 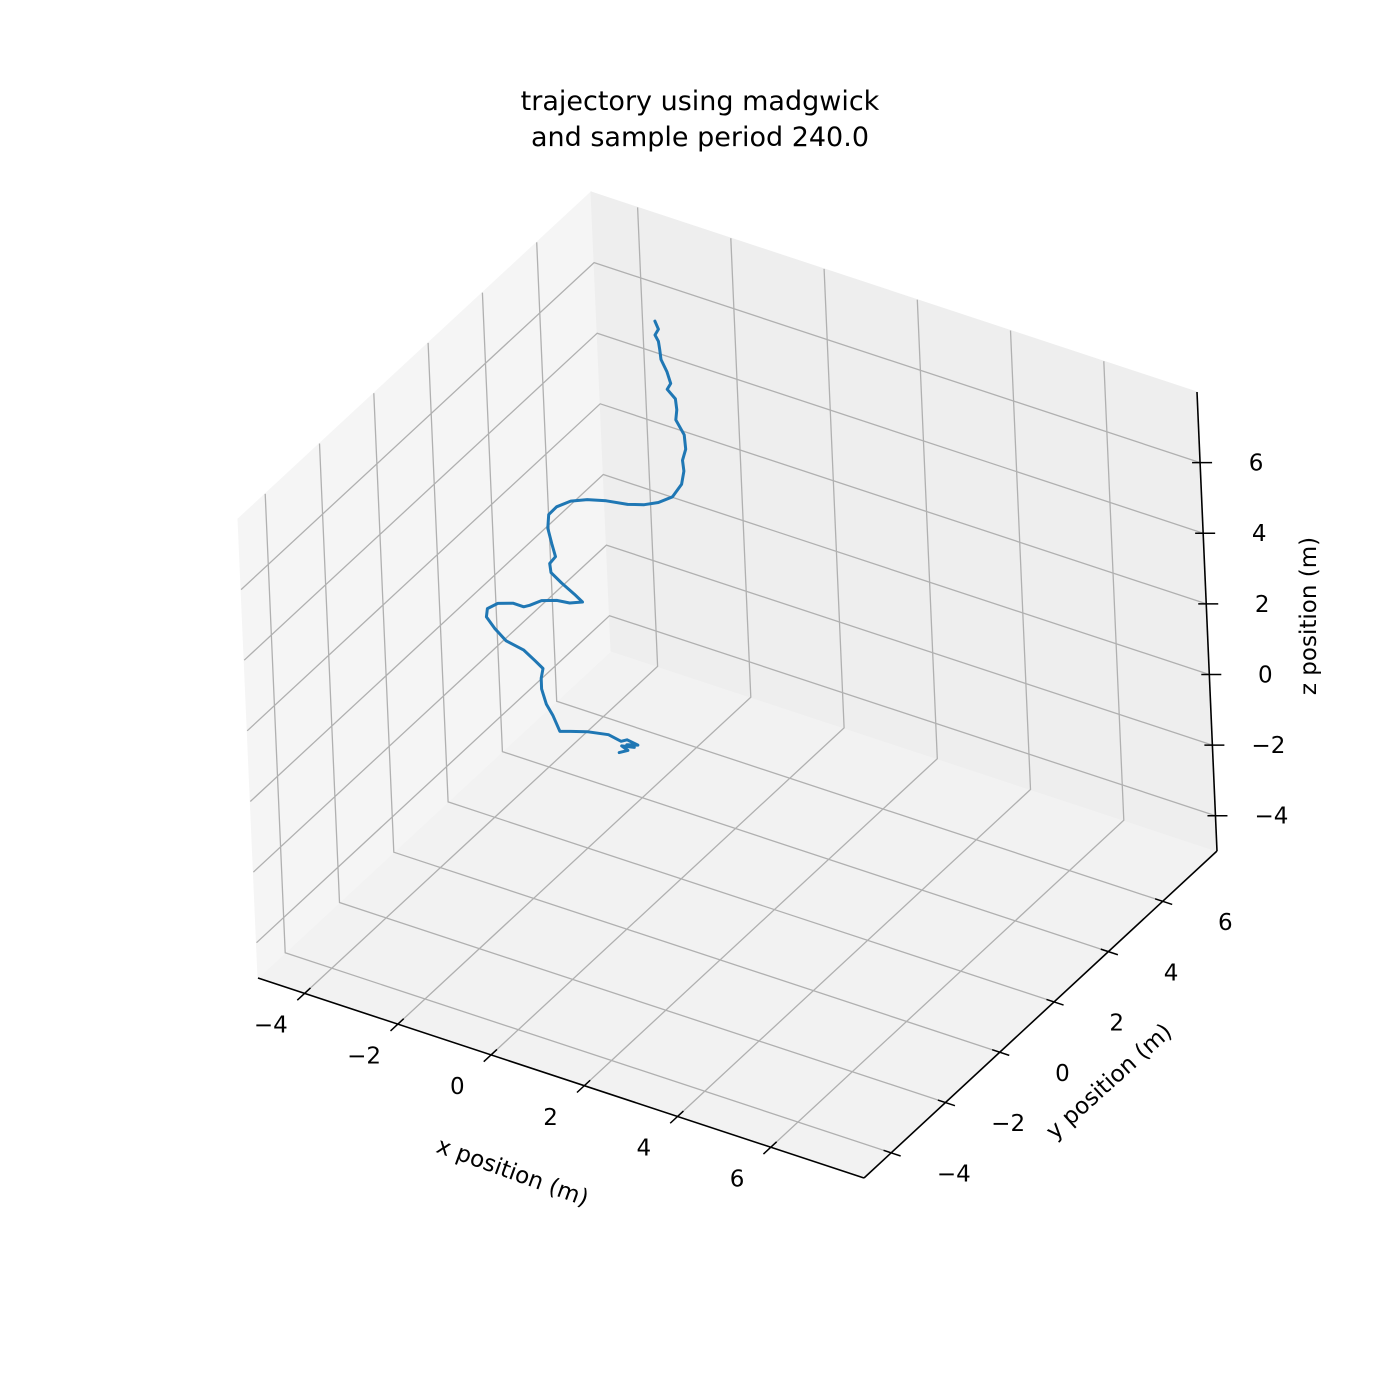 What do you see at coordinates (1062, 1074) in the screenshot?
I see `y-tick-label: 0` at bounding box center [1062, 1074].